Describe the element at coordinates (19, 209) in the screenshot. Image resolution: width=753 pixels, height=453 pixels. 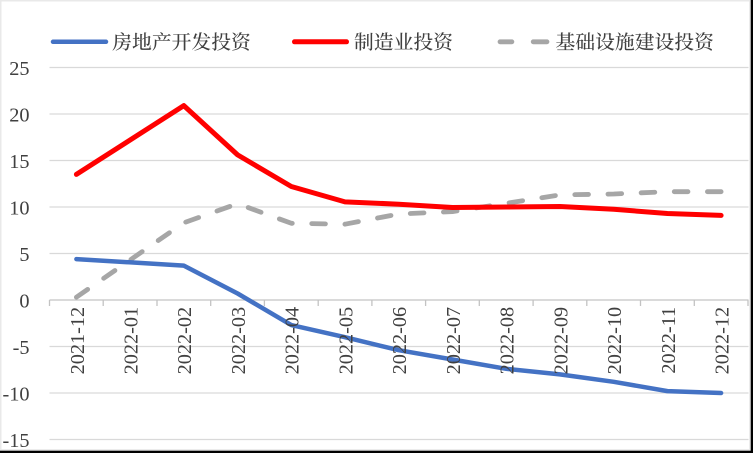
I see `svg-text: 10` at that location.